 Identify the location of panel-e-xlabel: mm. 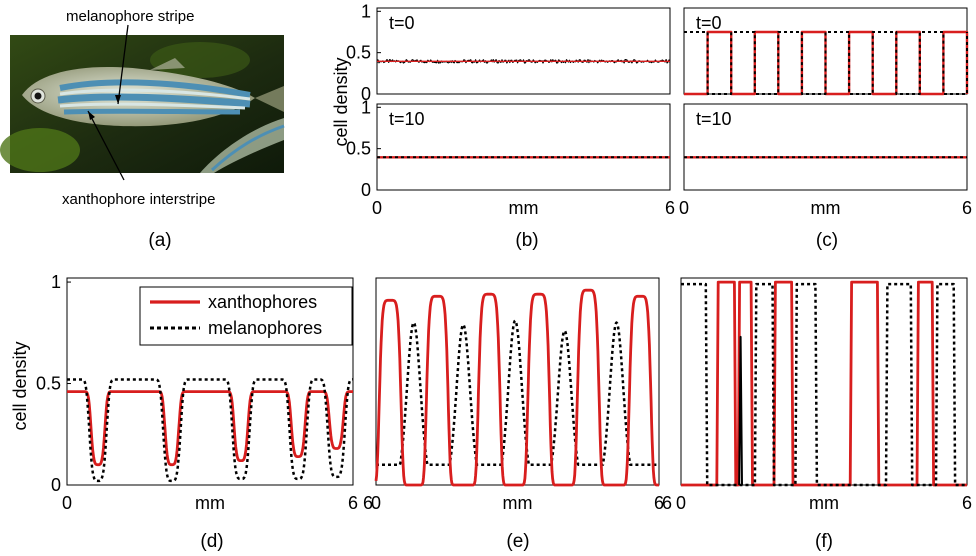
(518, 503).